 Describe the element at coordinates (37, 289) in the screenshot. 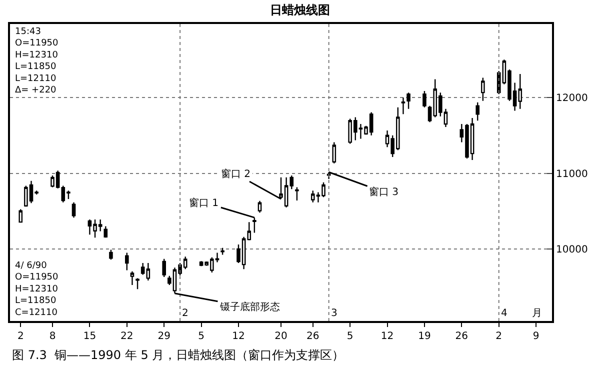

I see `annotation: 4/ 6/90 O=11950 H=12310 L=11850 C=12110` at that location.